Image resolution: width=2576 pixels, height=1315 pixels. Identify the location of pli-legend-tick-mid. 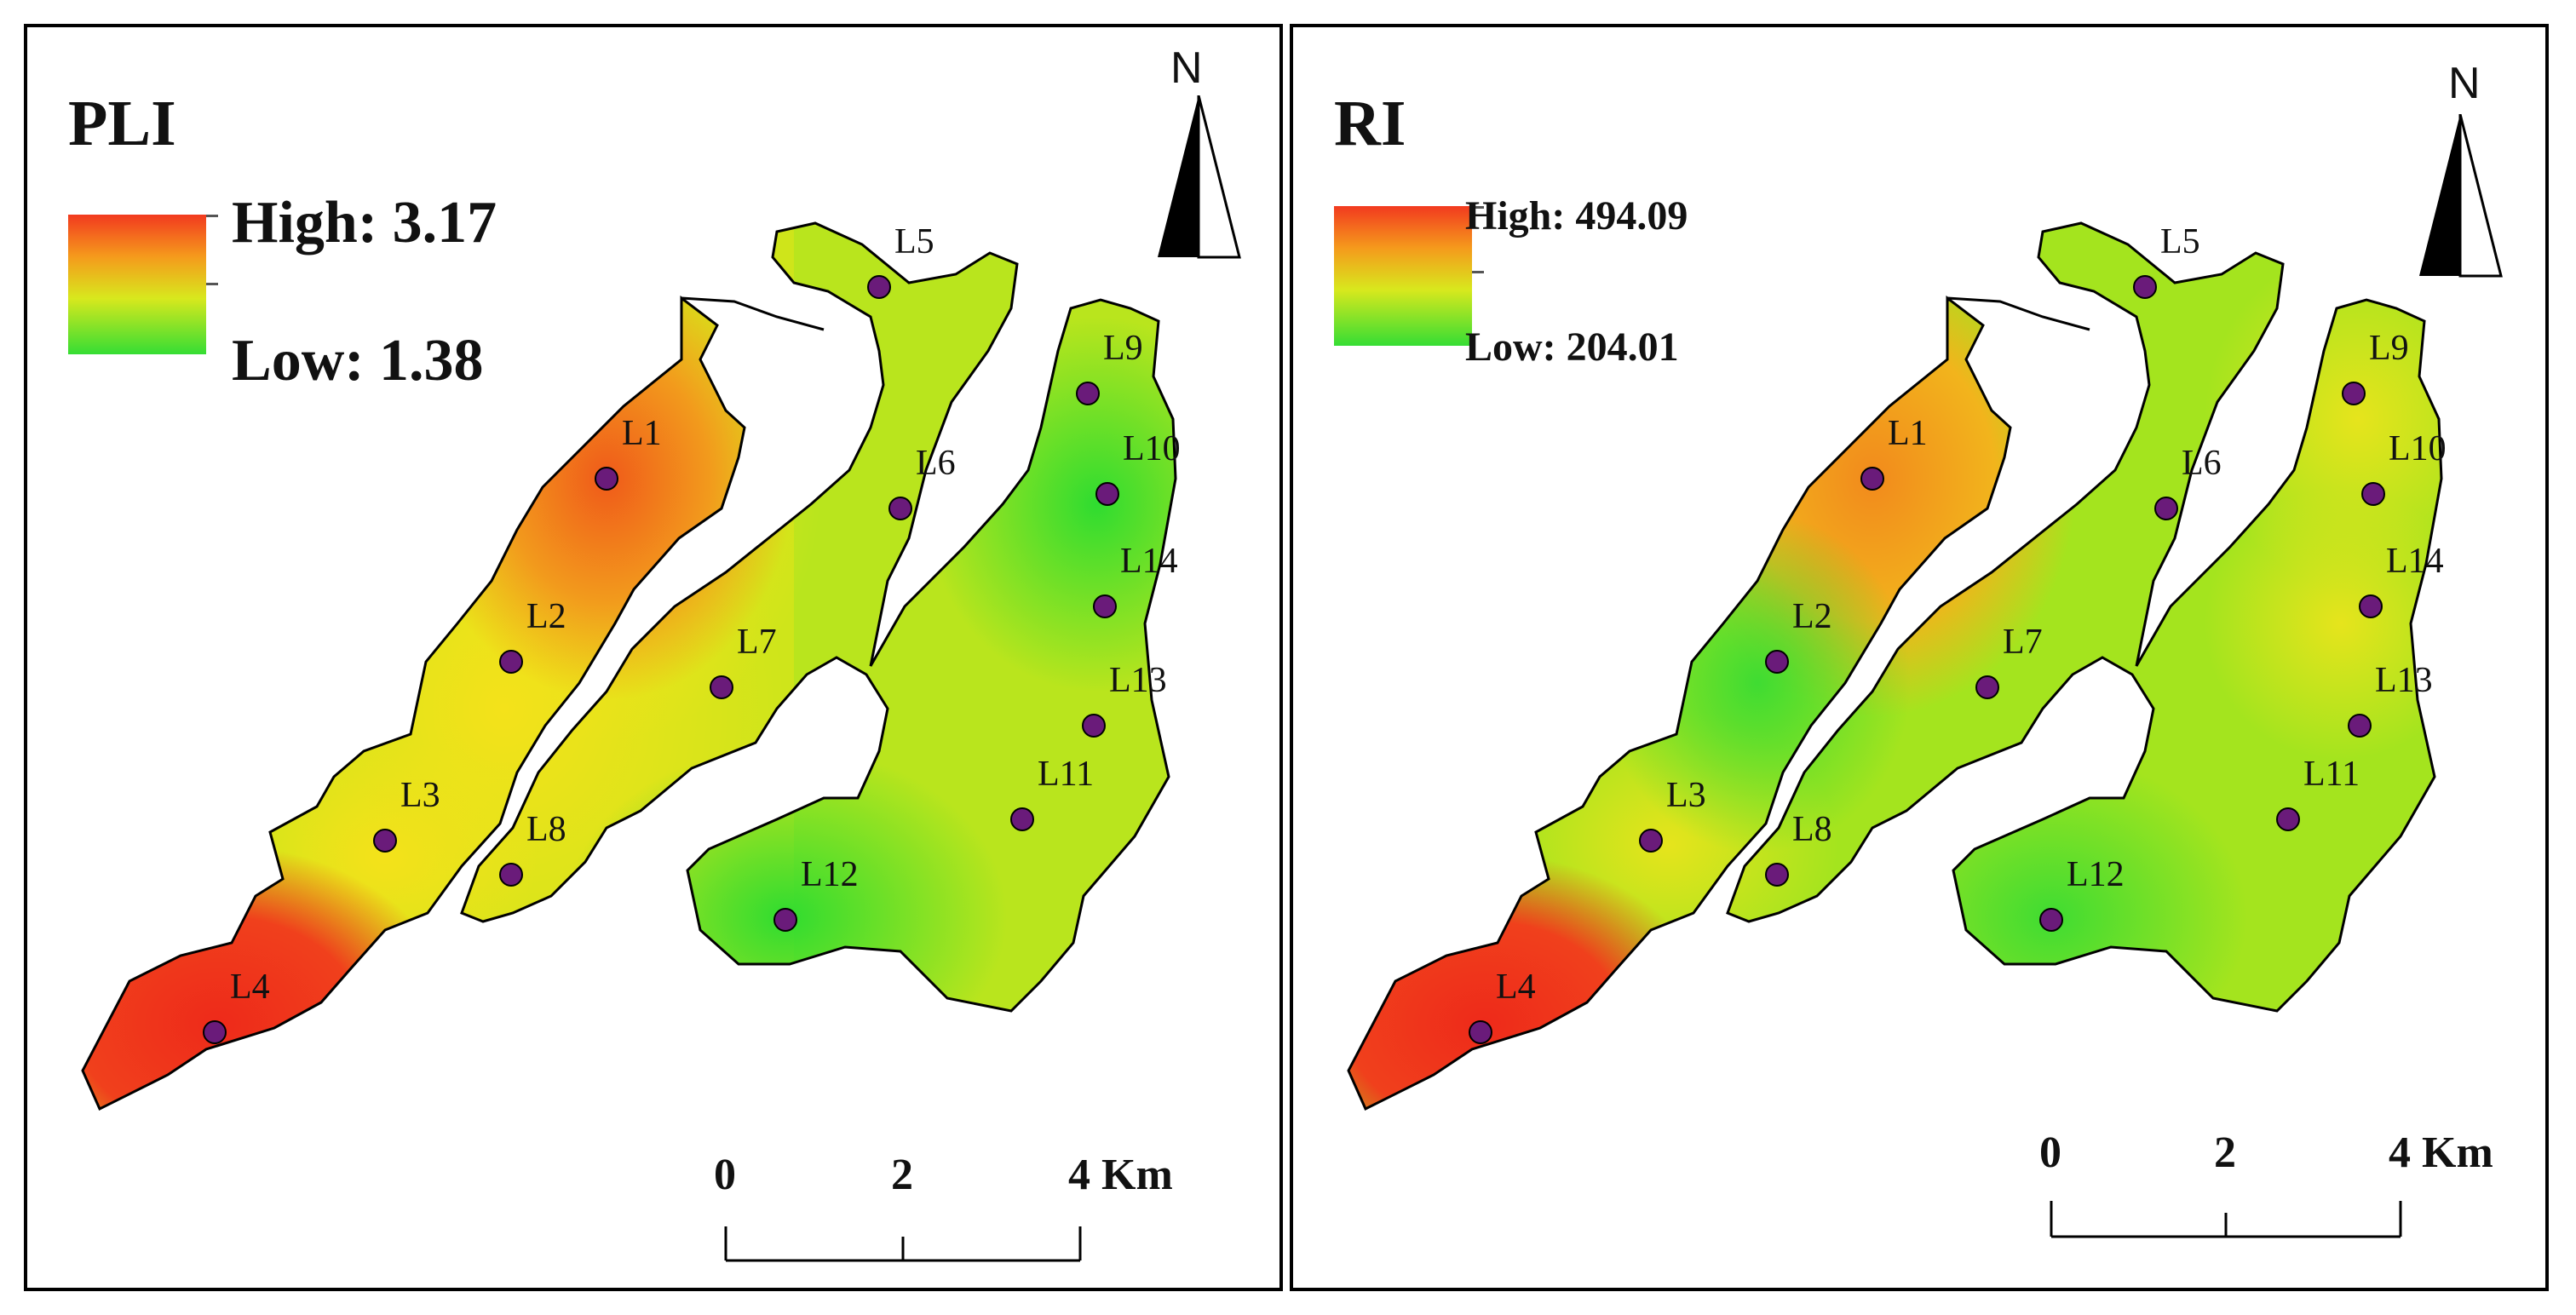
(212, 284).